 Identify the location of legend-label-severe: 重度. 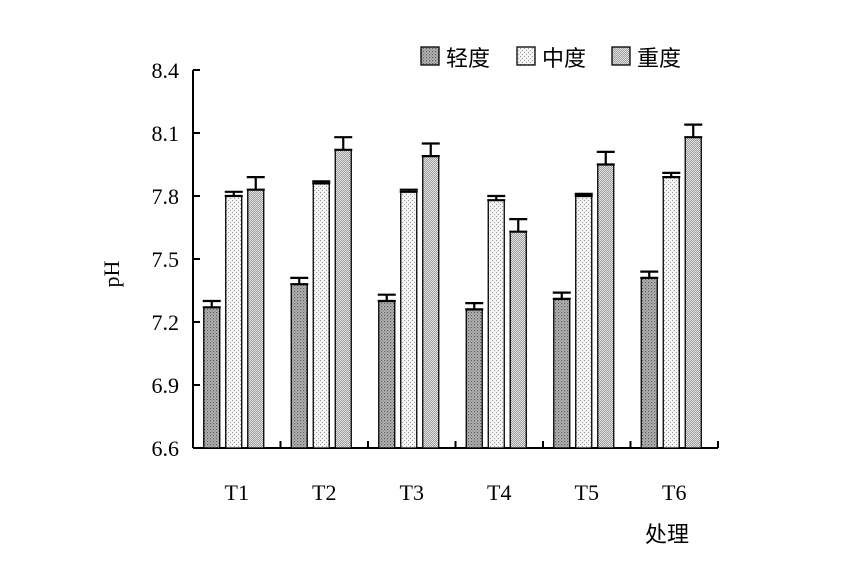
(659, 59).